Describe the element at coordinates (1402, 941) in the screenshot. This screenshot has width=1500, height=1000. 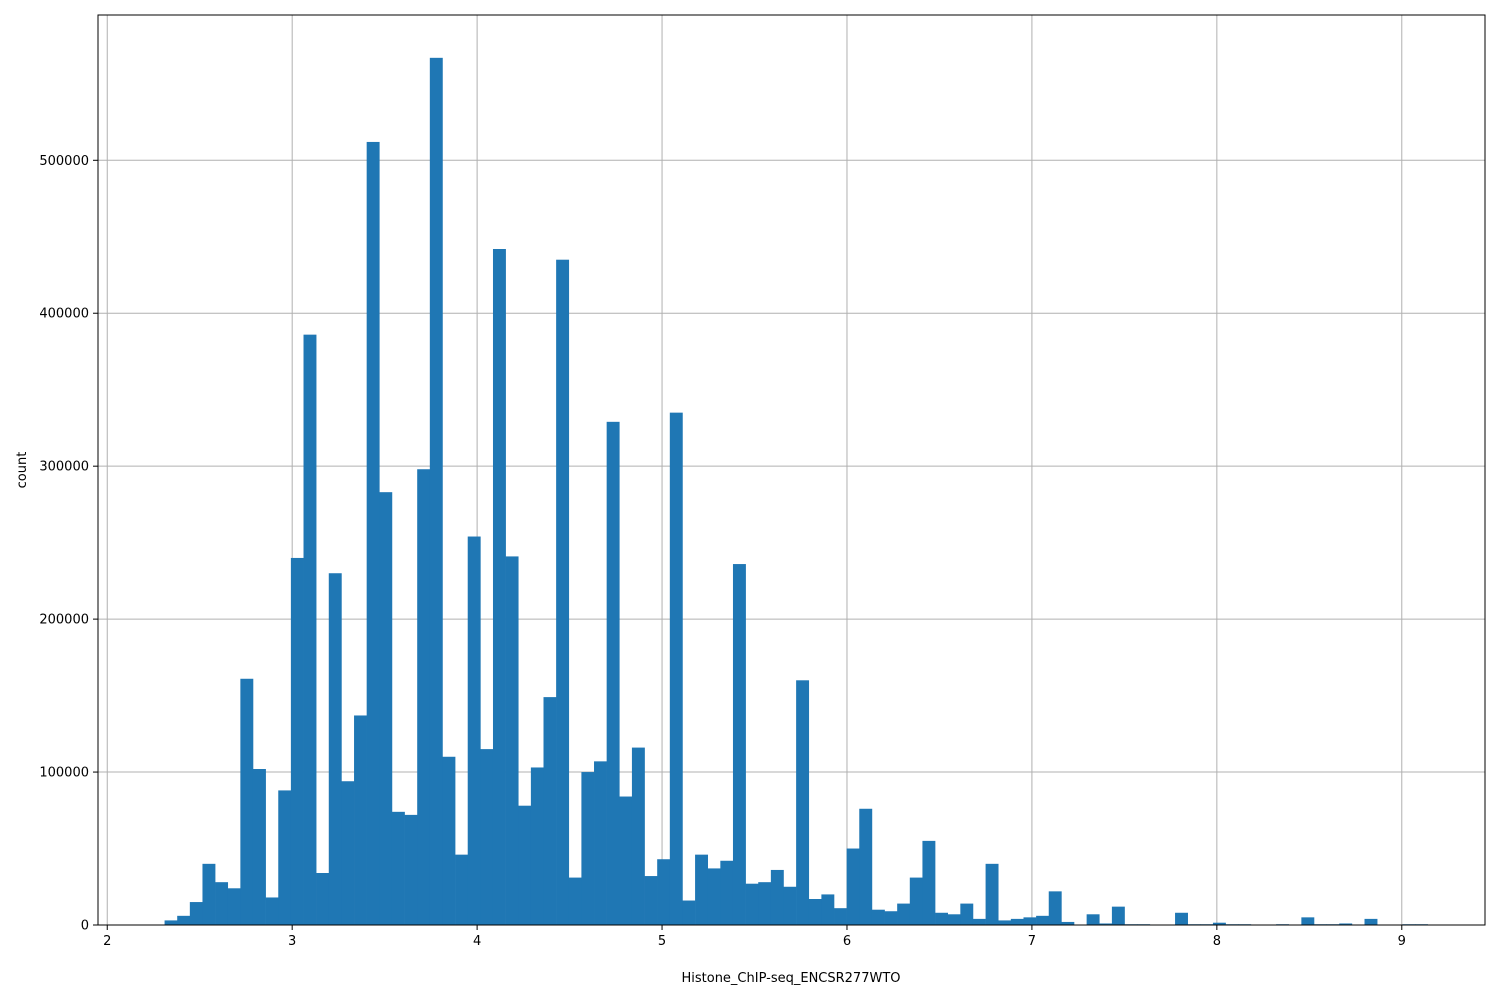
I see `x-tick-label-7: 9` at that location.